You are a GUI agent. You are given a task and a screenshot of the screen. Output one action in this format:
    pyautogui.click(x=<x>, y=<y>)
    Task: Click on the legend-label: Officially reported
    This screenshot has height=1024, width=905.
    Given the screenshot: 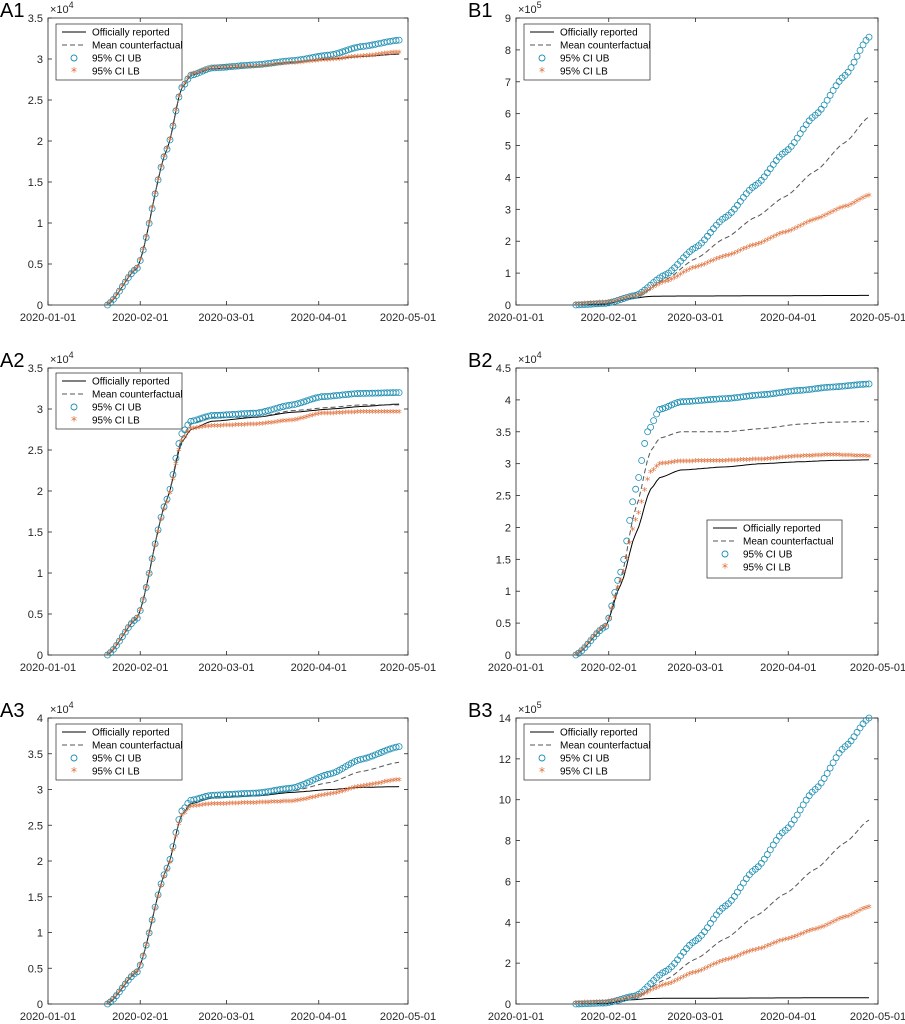 What is the action you would take?
    pyautogui.click(x=599, y=33)
    